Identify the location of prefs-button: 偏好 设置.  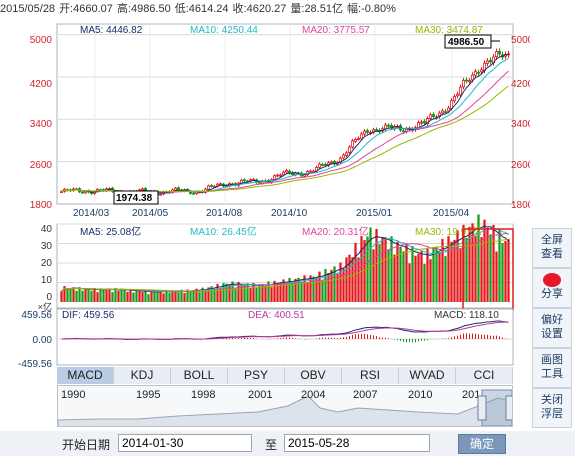
(552, 328).